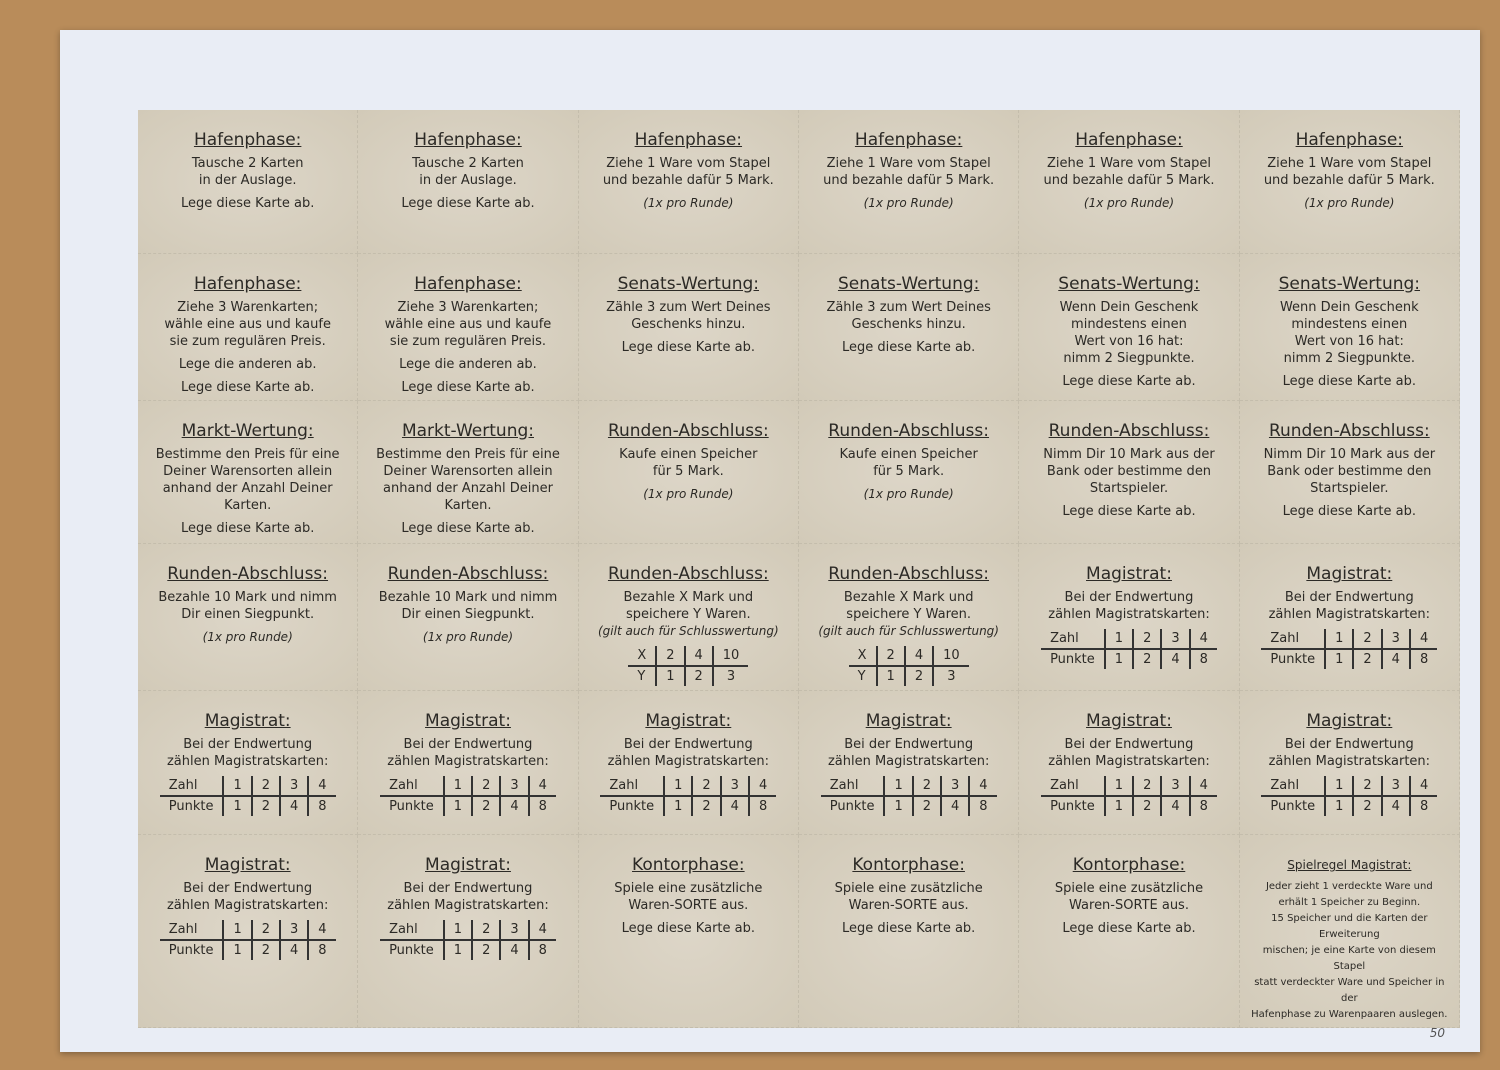  What do you see at coordinates (1129, 888) in the screenshot?
I see `card-text-line: Spiele eine zusätzliche` at bounding box center [1129, 888].